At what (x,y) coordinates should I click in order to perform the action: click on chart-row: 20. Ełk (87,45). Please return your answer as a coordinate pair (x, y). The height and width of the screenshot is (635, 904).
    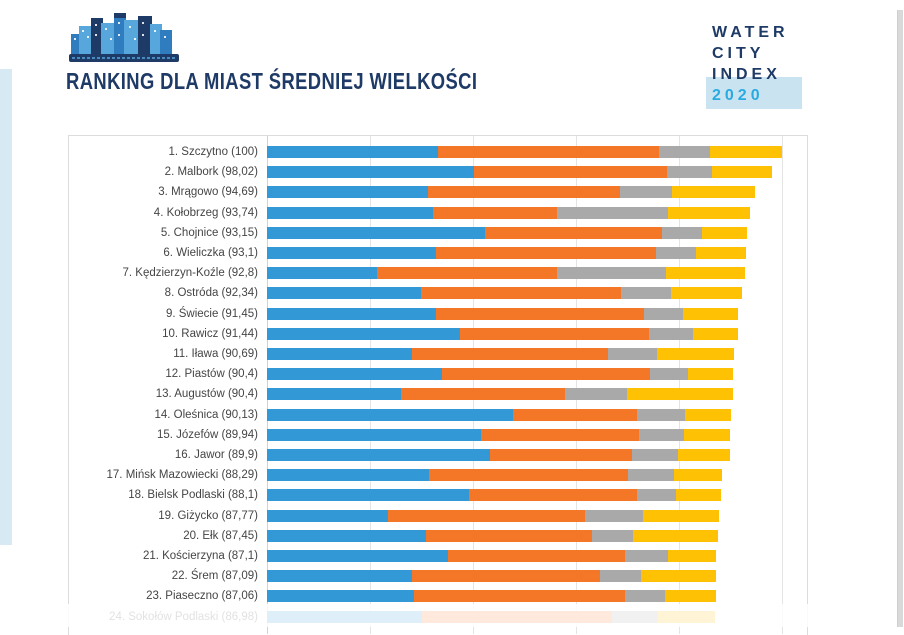
    Looking at the image, I should click on (438, 536).